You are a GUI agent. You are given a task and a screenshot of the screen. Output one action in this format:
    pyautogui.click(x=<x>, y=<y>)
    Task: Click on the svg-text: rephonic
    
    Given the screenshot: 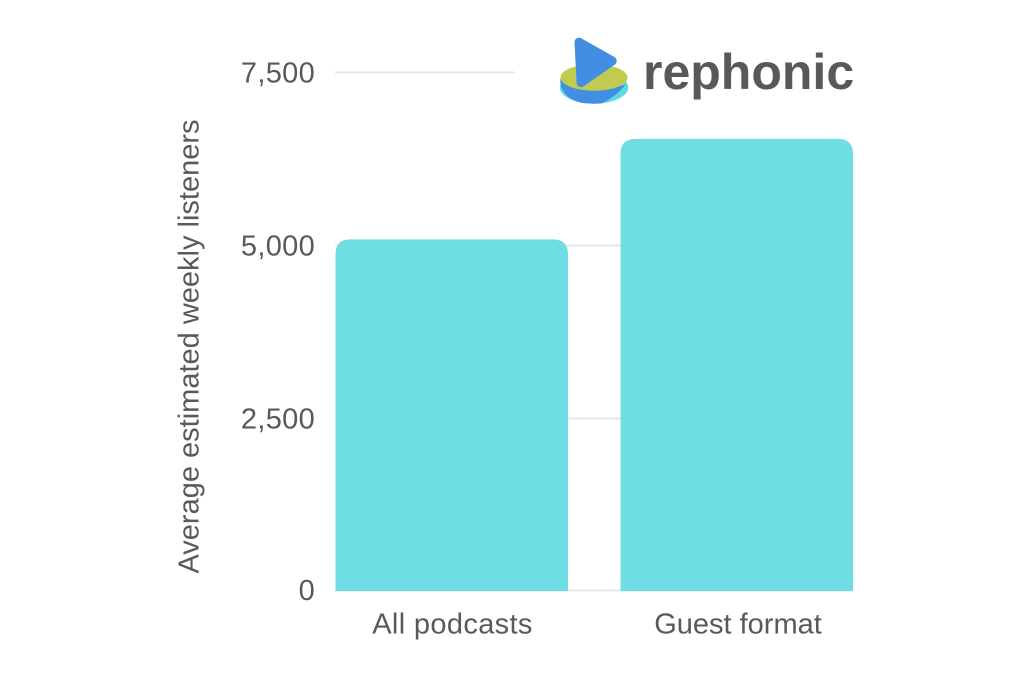 What is the action you would take?
    pyautogui.click(x=748, y=72)
    